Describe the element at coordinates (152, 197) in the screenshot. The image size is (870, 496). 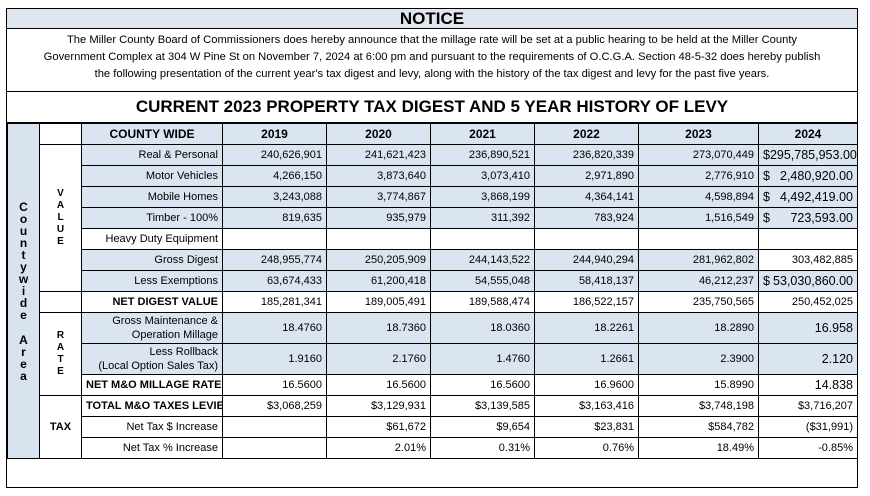
I see `row-label: Mobile Homes` at that location.